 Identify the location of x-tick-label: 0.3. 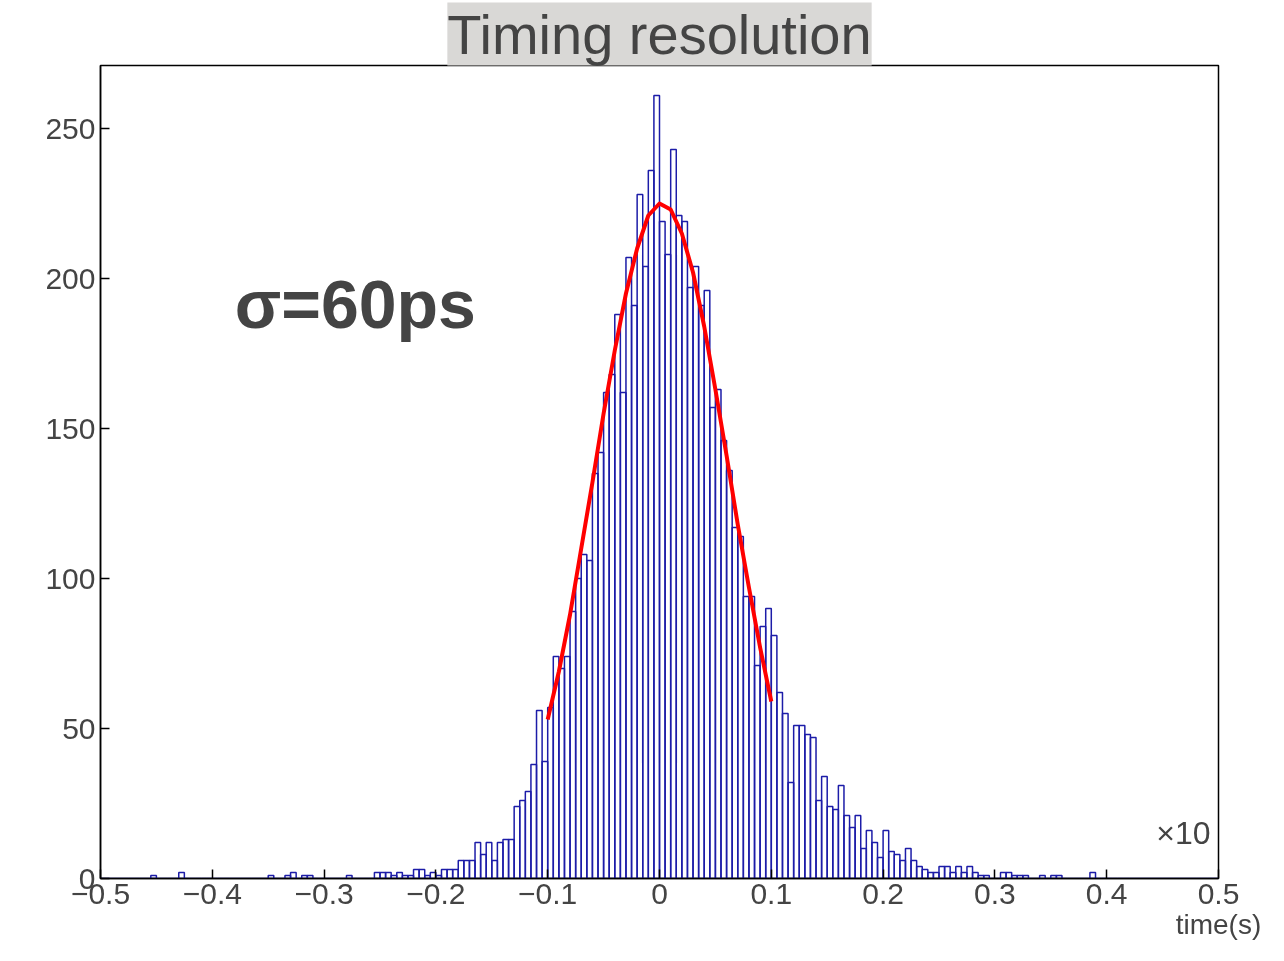
(995, 893).